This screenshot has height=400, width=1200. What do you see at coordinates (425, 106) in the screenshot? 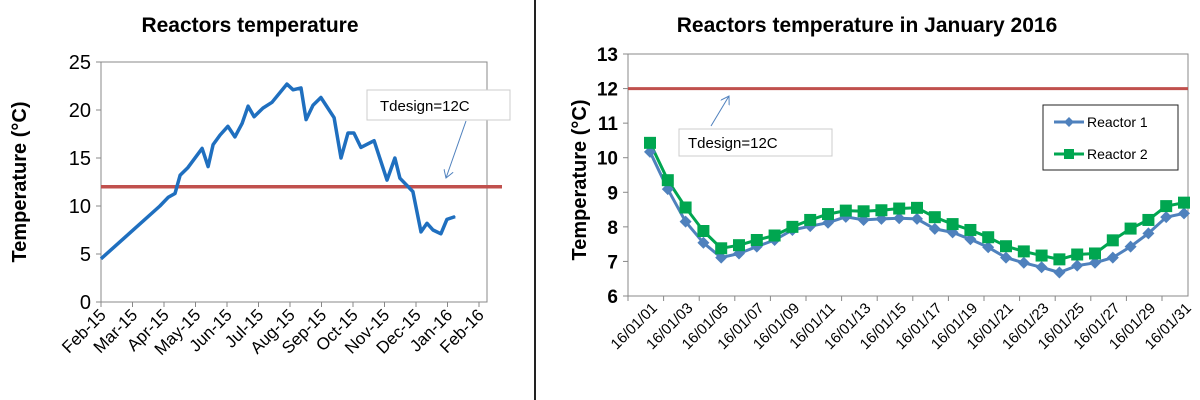
I see `left-annotation-text: Tdesign=12C` at bounding box center [425, 106].